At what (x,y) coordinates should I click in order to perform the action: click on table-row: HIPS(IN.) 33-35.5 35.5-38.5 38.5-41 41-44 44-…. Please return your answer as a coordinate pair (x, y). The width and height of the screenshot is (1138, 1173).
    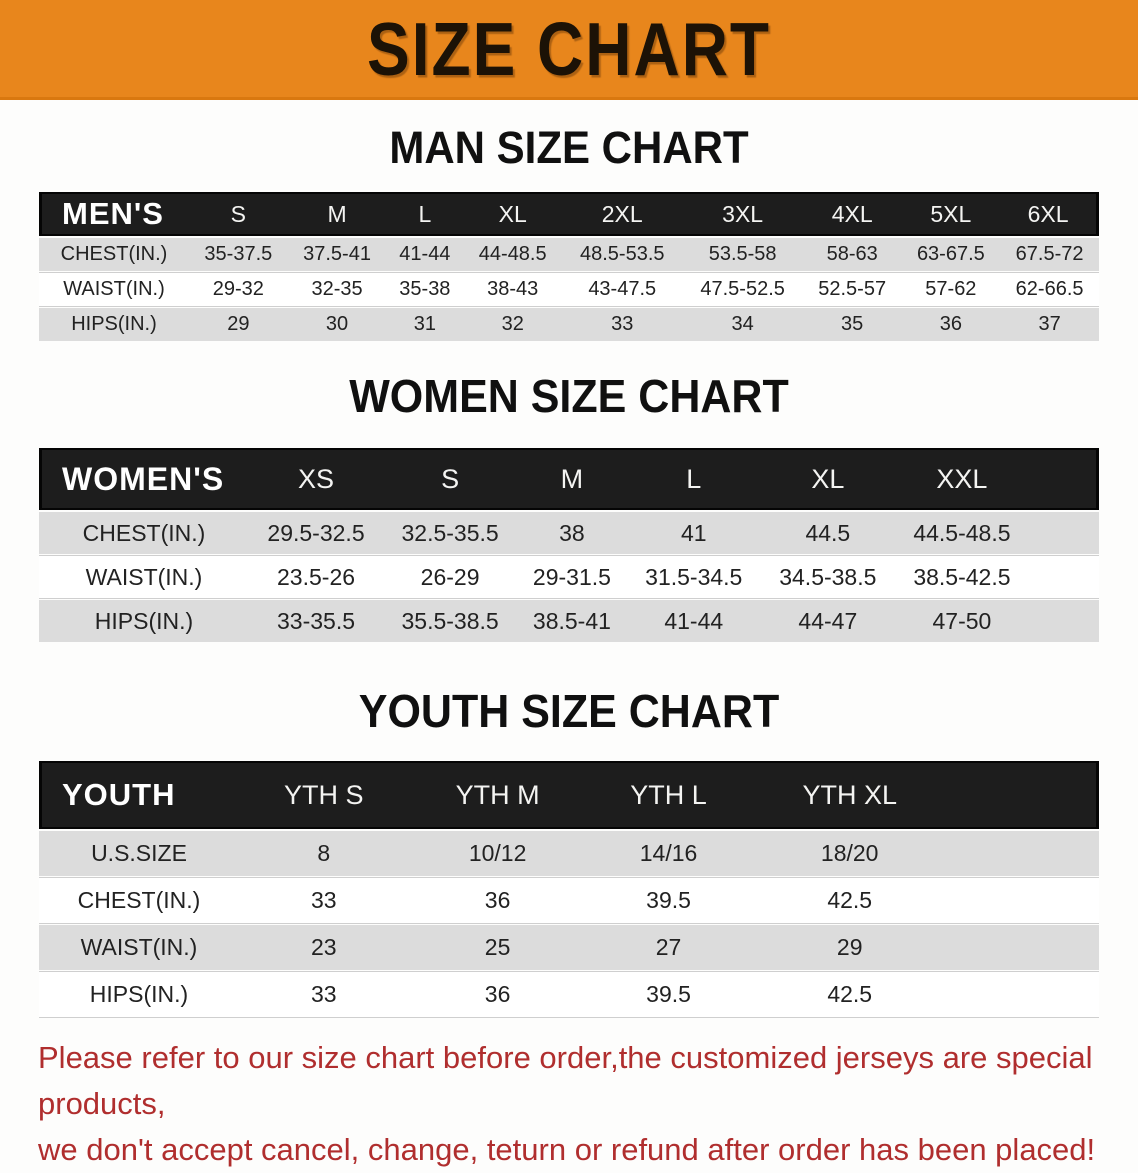
    Looking at the image, I should click on (569, 621).